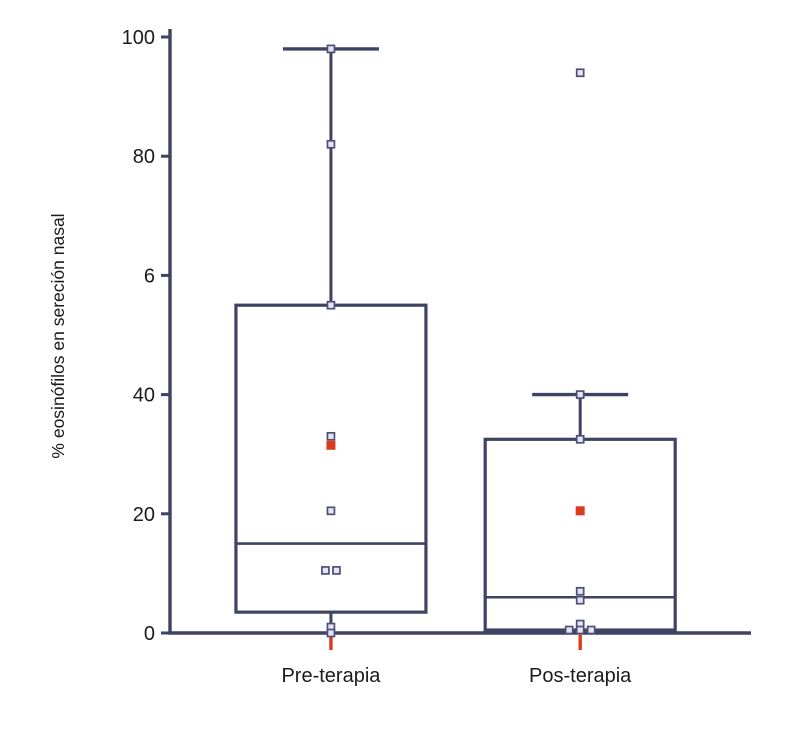  What do you see at coordinates (144, 396) in the screenshot?
I see `y-tick-label: 40` at bounding box center [144, 396].